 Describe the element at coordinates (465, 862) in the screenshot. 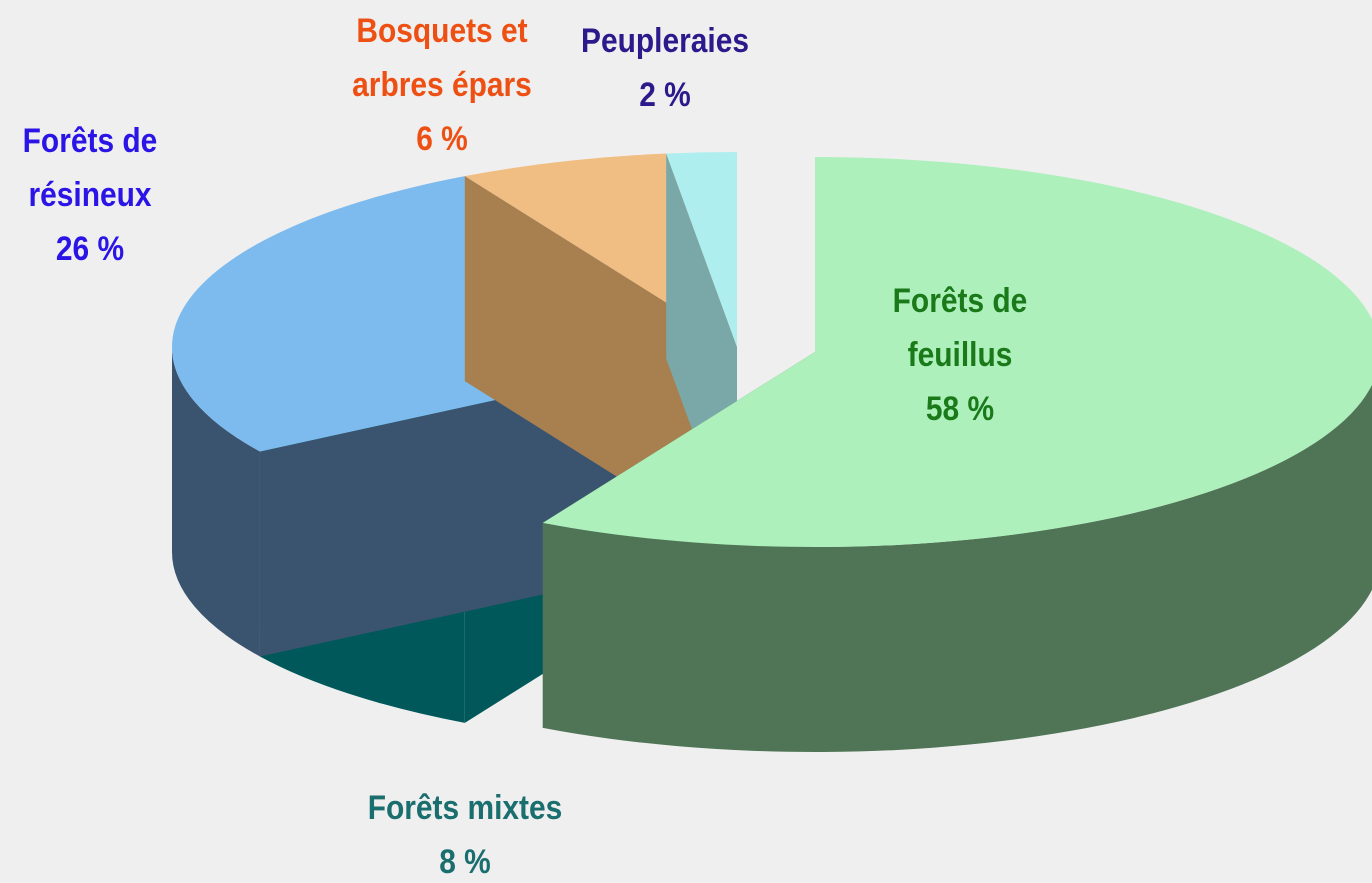

I see `label-value: 8 %` at that location.